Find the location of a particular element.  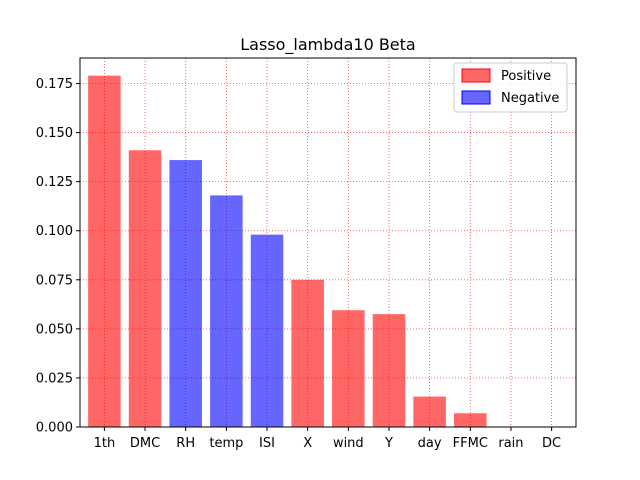

legend-swatch-negative is located at coordinates (476, 97).